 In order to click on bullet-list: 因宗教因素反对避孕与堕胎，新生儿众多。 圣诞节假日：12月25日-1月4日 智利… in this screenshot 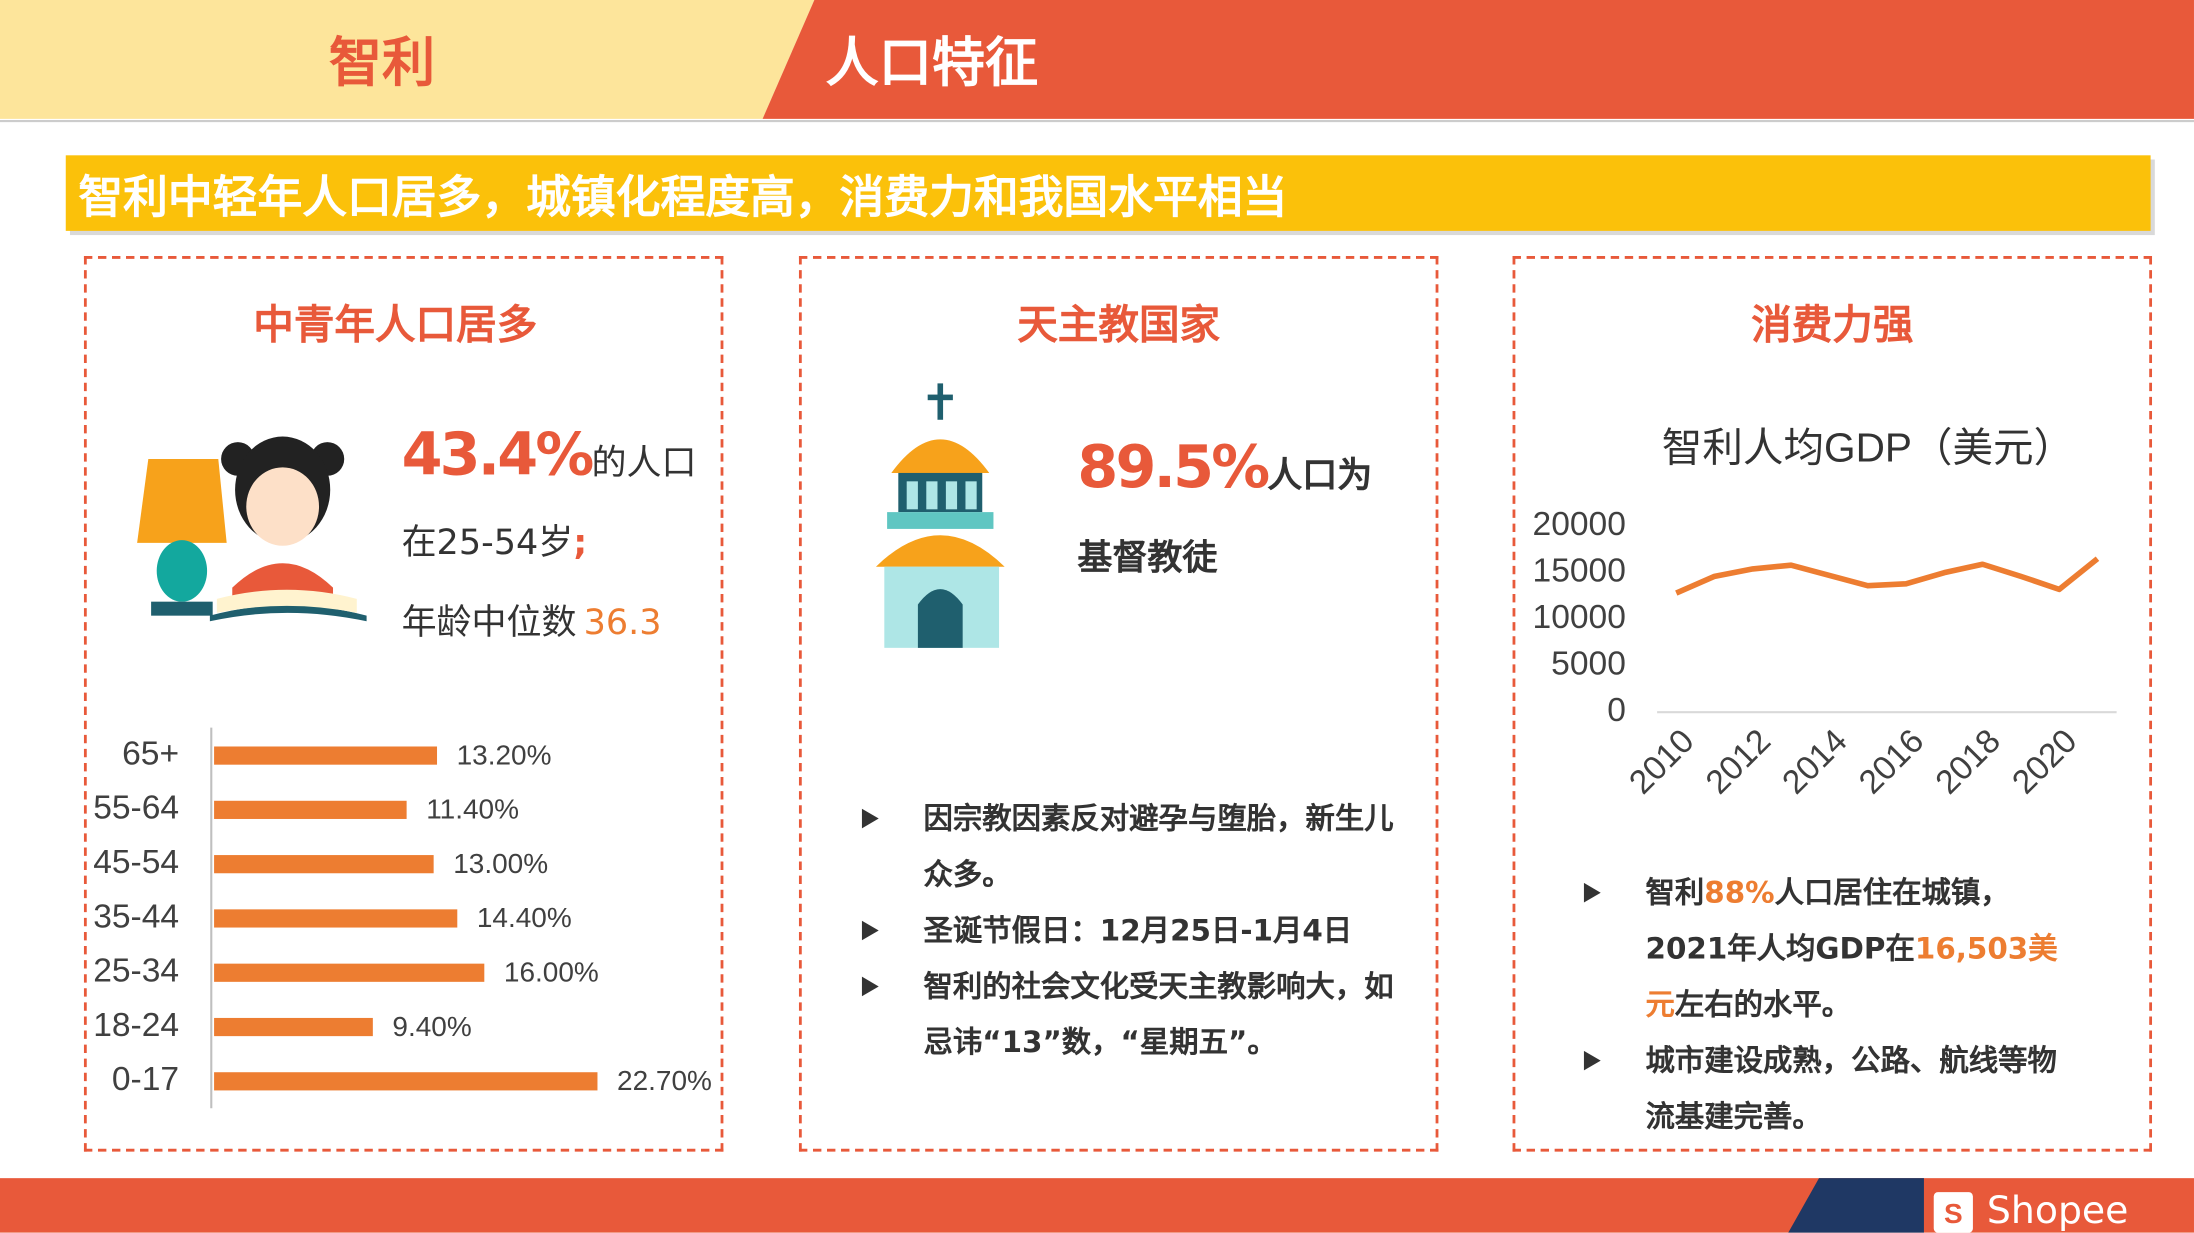, I will do `click(1129, 931)`.